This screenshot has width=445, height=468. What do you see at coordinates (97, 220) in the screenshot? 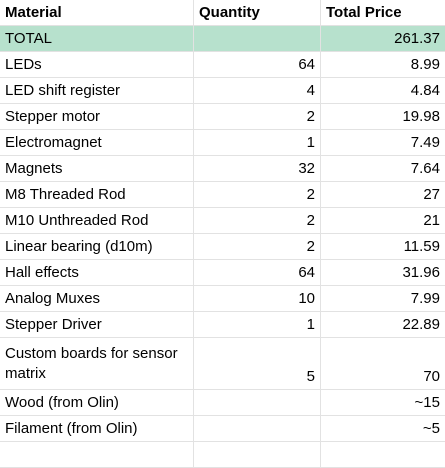
I see `material-cell: M10 Unthreaded Rod` at bounding box center [97, 220].